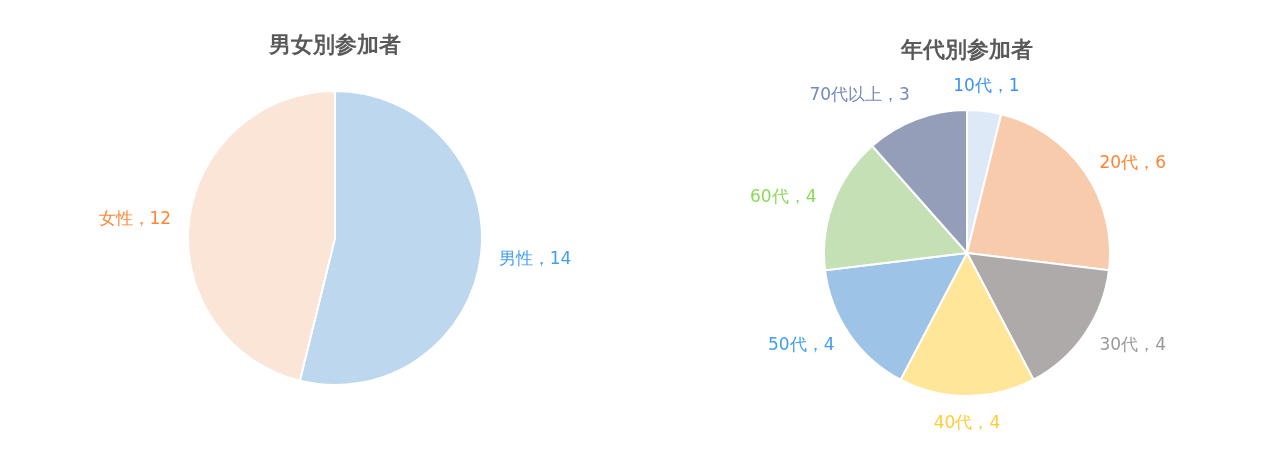 This screenshot has width=1266, height=451. What do you see at coordinates (515, 257) in the screenshot?
I see `category: 男性` at bounding box center [515, 257].